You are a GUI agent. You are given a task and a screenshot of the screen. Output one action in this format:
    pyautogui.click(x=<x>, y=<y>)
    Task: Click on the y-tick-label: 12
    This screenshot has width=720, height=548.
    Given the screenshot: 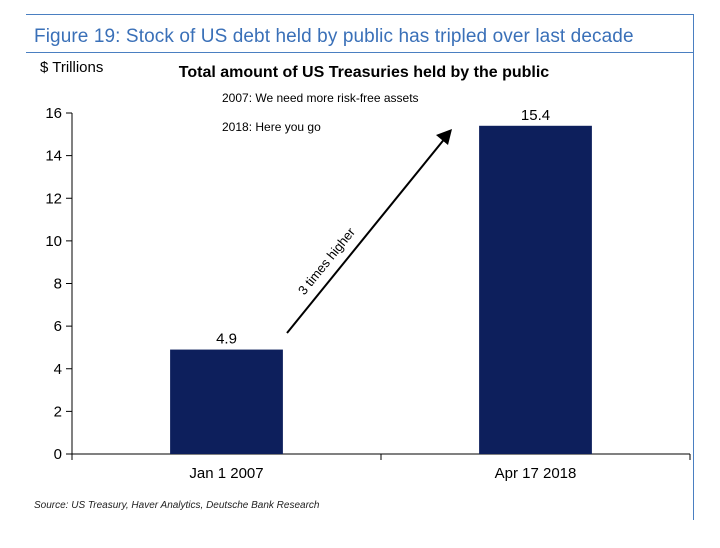 What is the action you would take?
    pyautogui.click(x=53, y=198)
    